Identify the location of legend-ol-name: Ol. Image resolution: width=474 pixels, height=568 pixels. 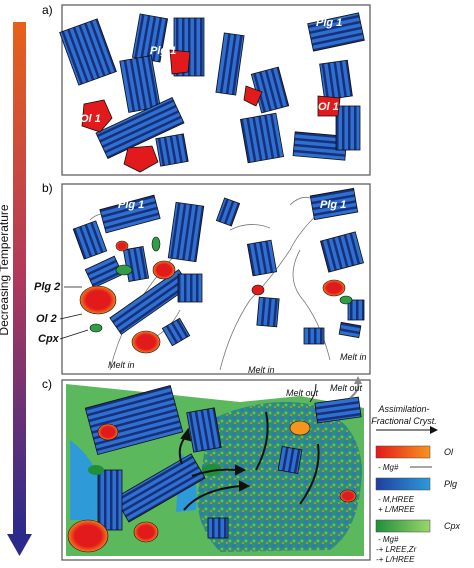
(449, 452).